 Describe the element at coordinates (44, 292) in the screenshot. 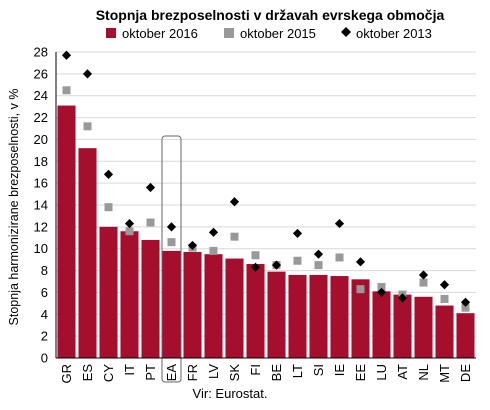

I see `y-tick-label-6: 6` at that location.